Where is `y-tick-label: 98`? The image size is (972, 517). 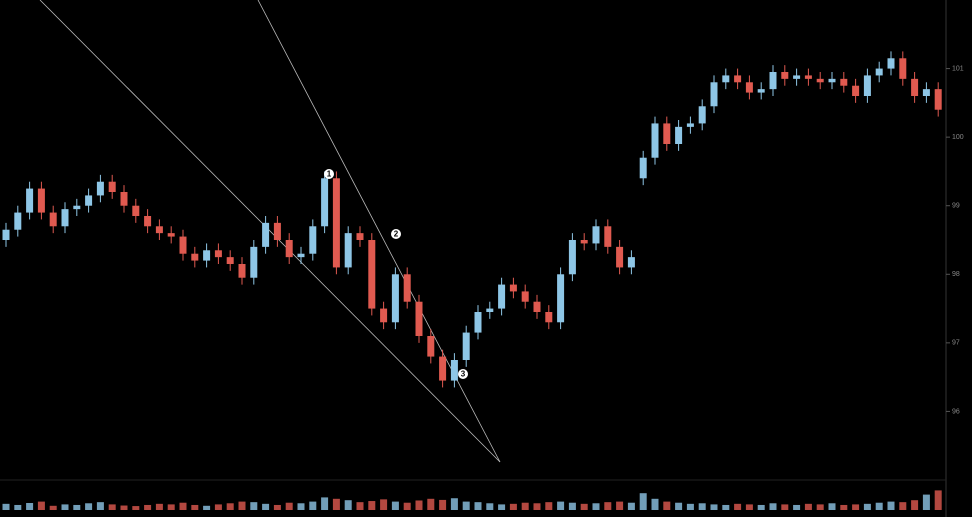
y-tick-label: 98 is located at coordinates (956, 274).